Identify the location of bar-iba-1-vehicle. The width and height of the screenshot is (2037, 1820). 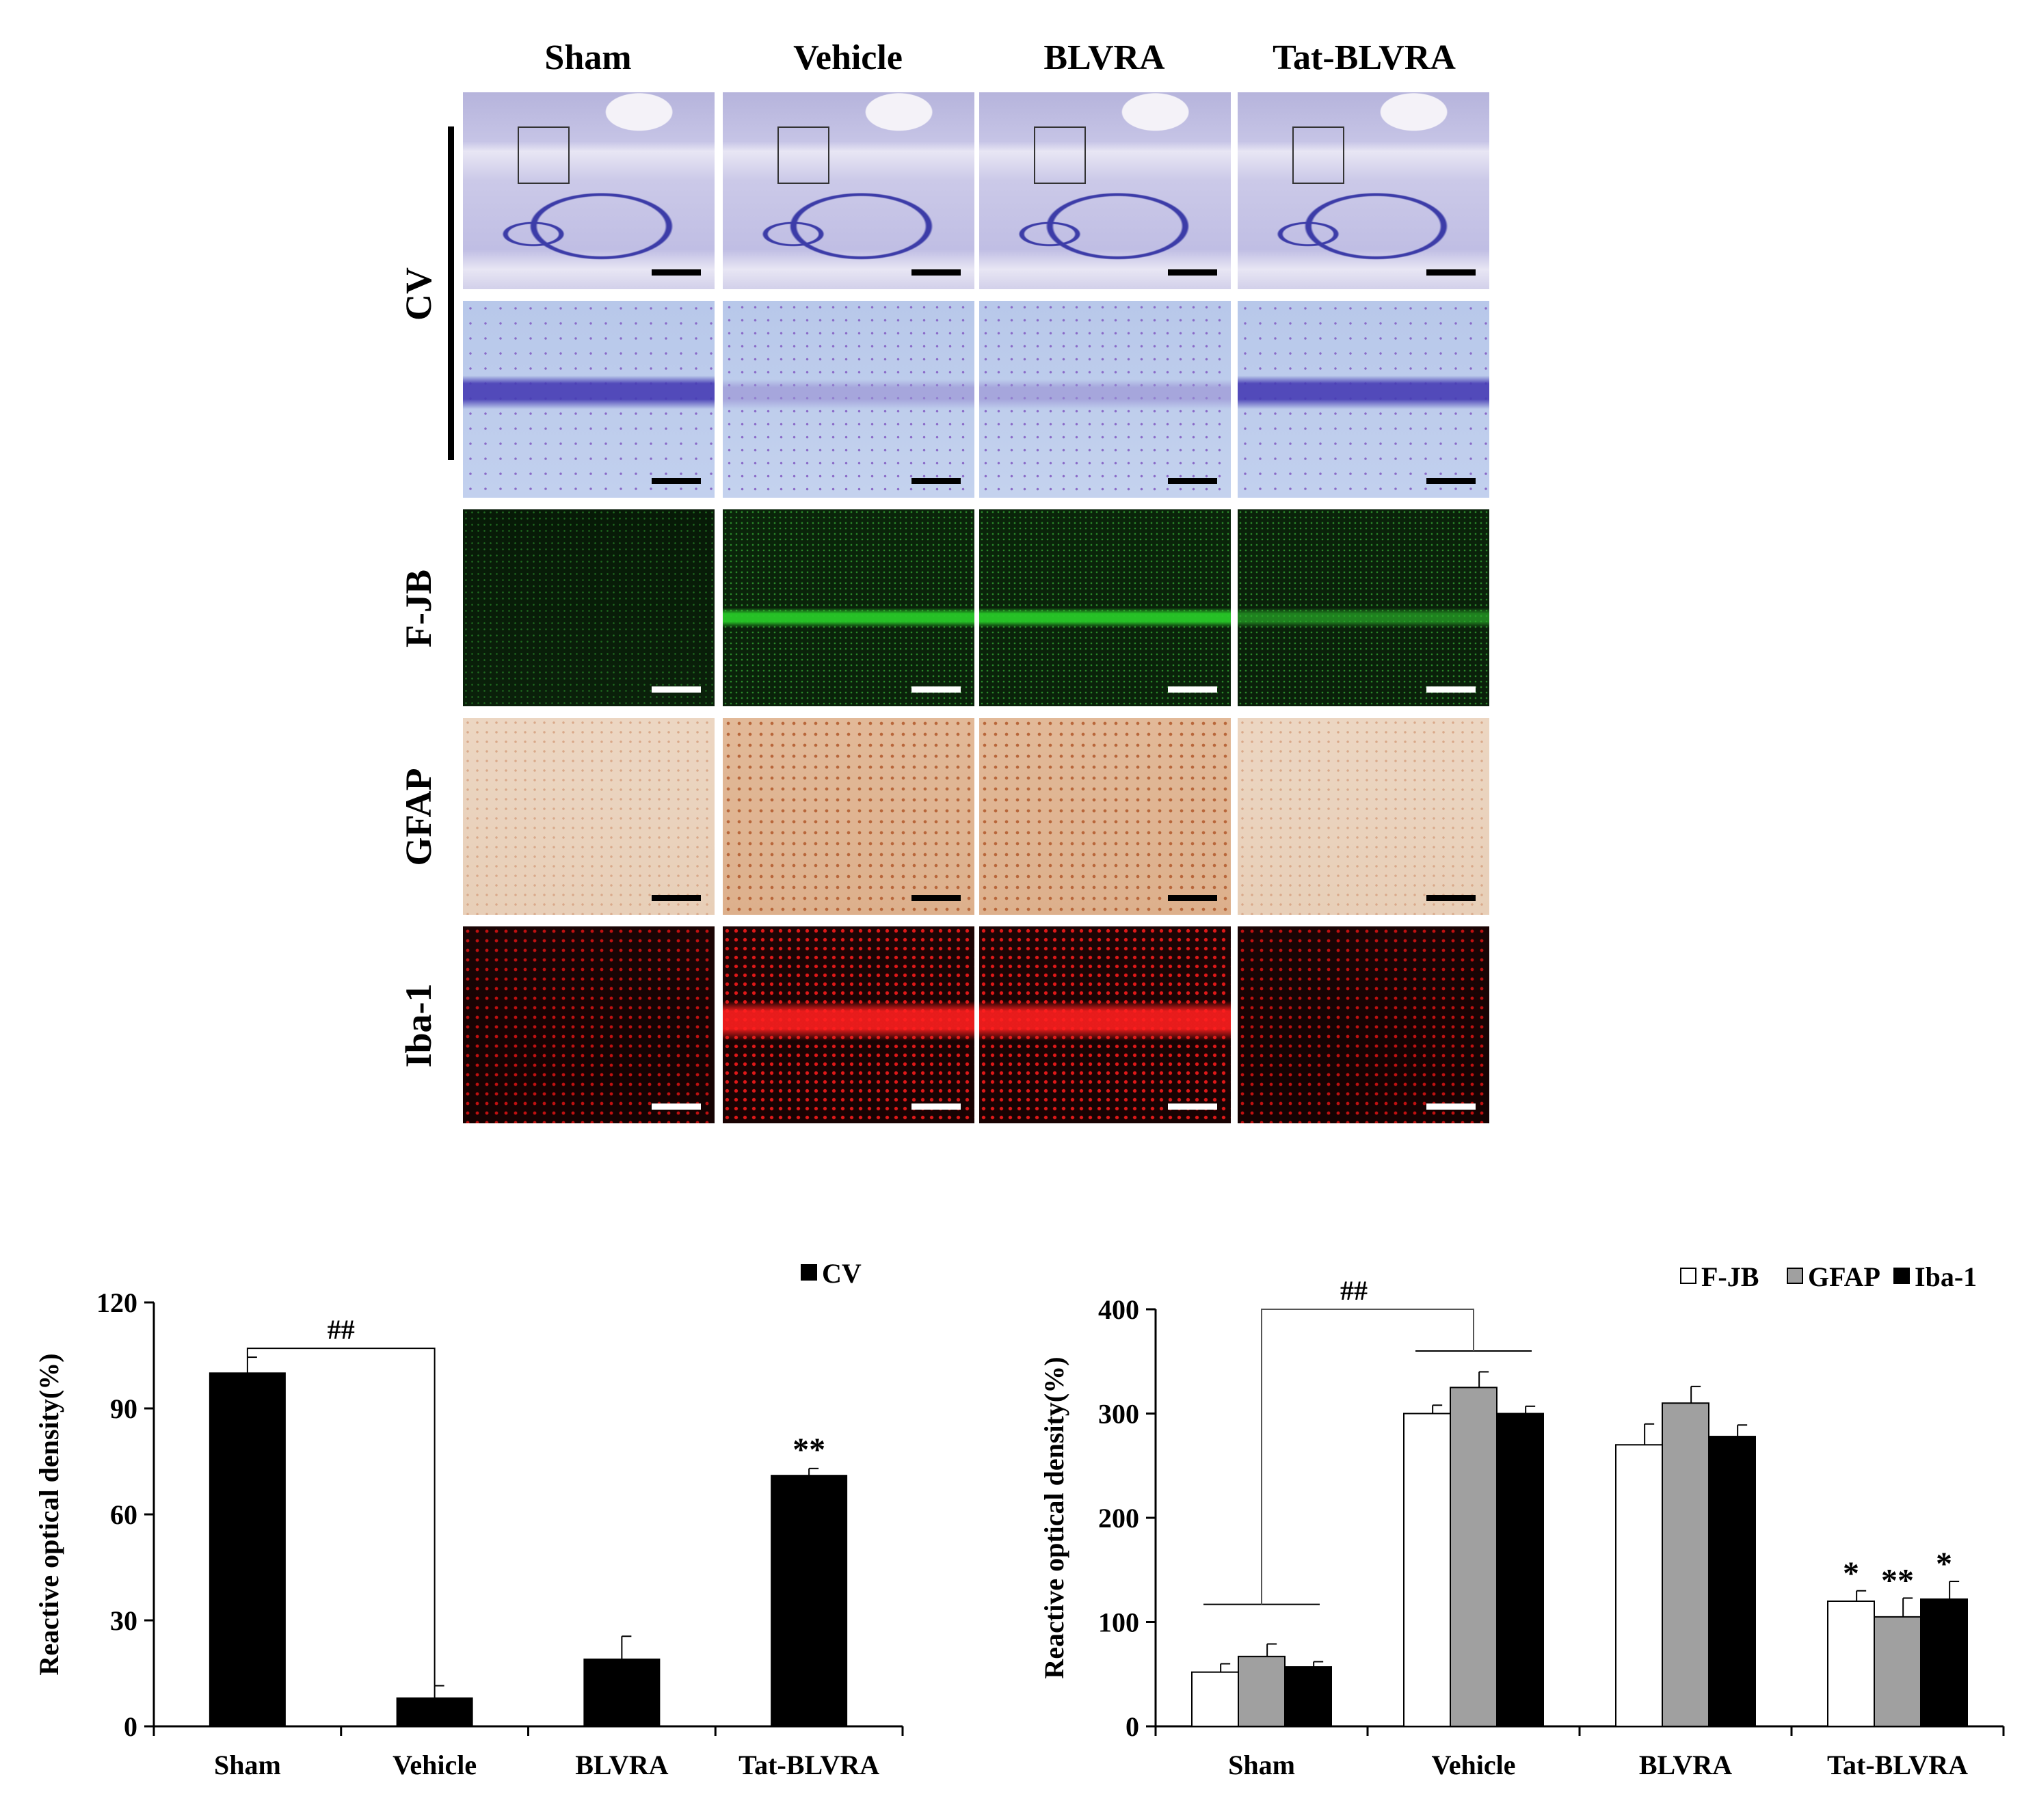
(1520, 1570).